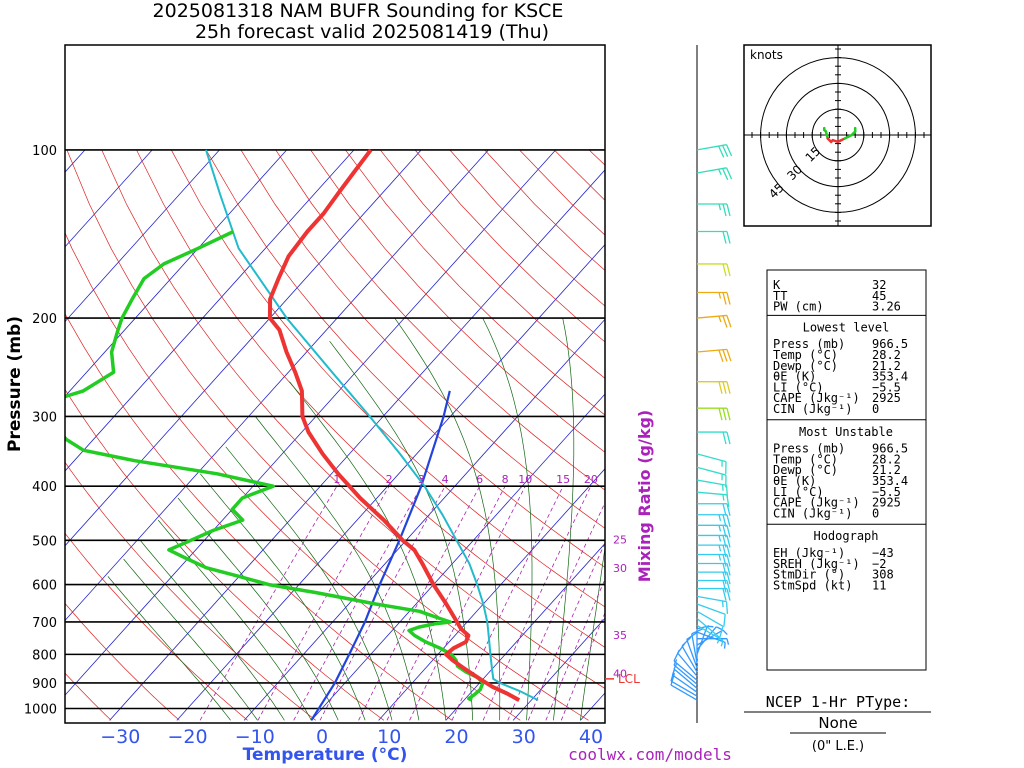 The height and width of the screenshot is (768, 1024). Describe the element at coordinates (879, 585) in the screenshot. I see `index-row-value: 11` at that location.